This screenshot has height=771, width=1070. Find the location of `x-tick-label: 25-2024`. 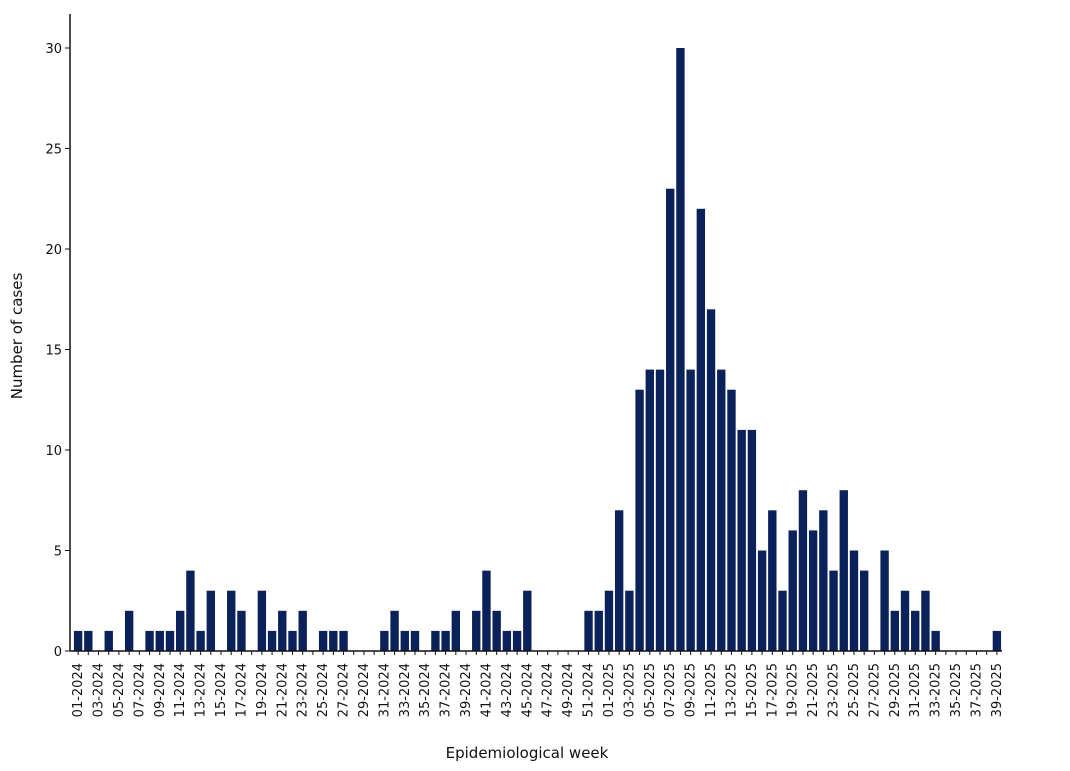

x-tick-label: 25-2024 is located at coordinates (323, 690).